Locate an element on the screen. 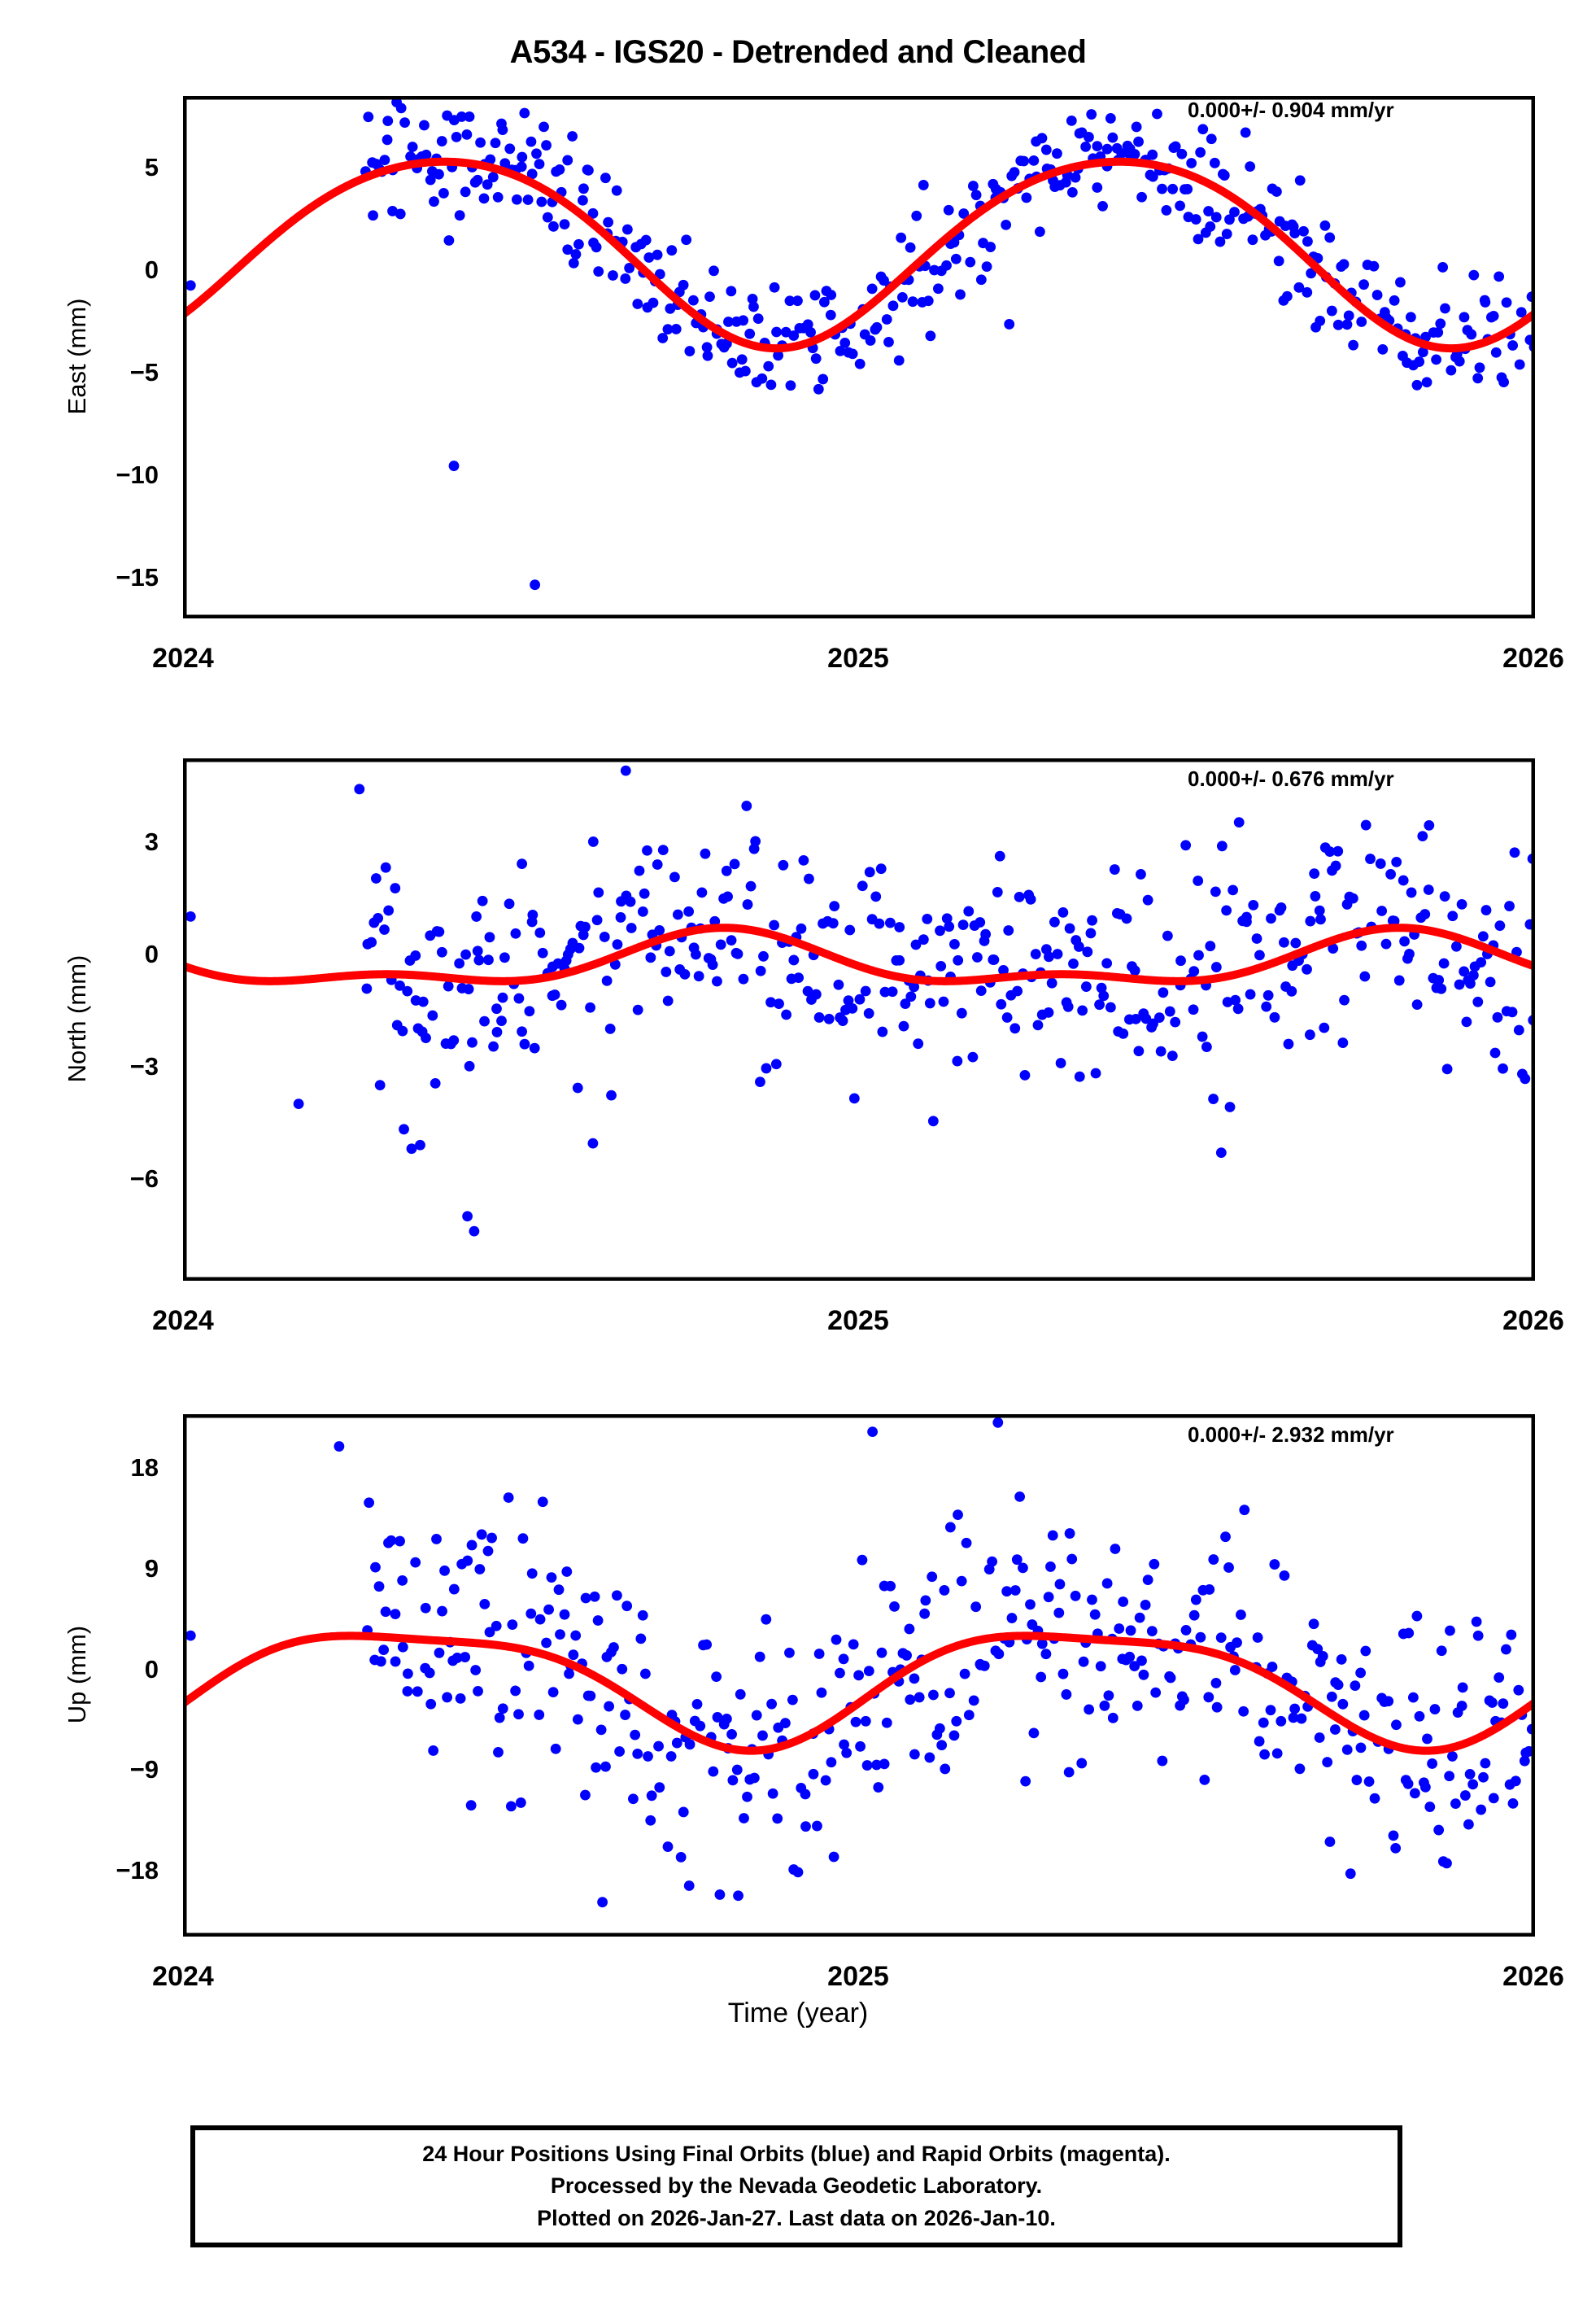 This screenshot has height=2306, width=1596. y-tick-label-east-3: −10 is located at coordinates (137, 474).